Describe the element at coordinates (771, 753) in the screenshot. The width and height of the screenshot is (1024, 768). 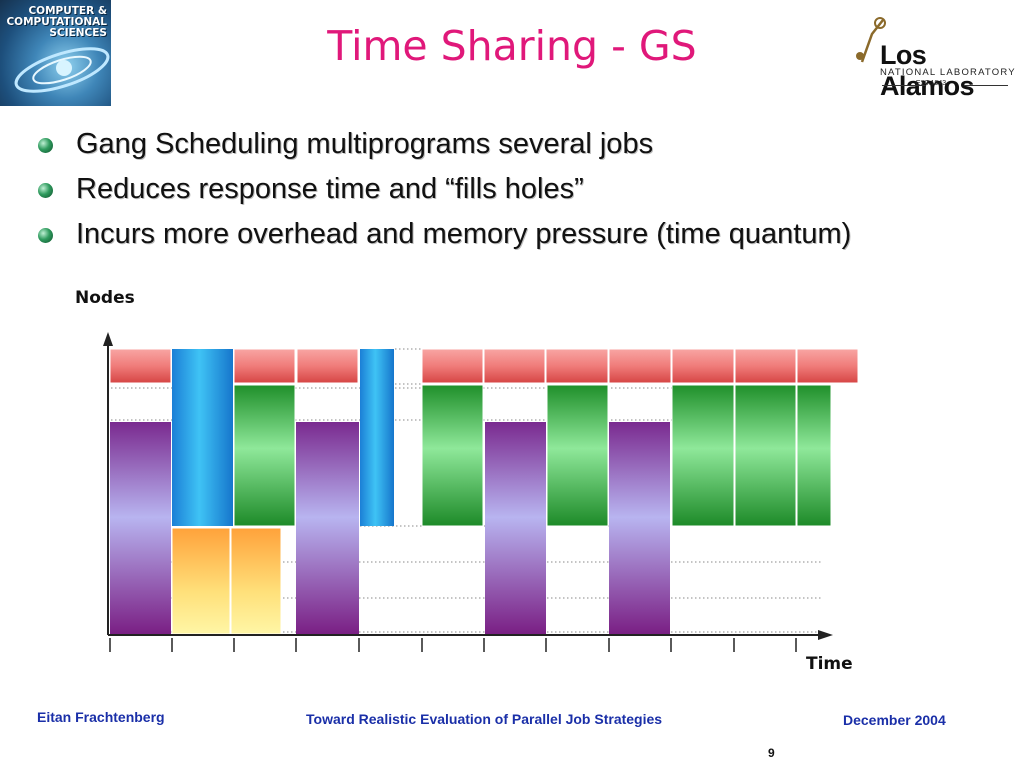
I see `page-number: 9` at that location.